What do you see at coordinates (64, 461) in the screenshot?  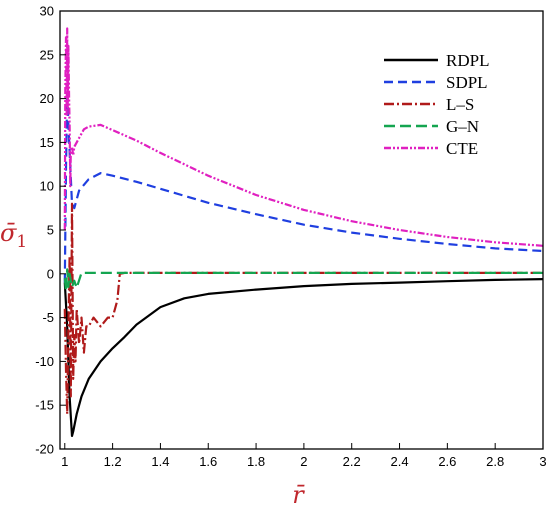 I see `x-tick-label: 1` at bounding box center [64, 461].